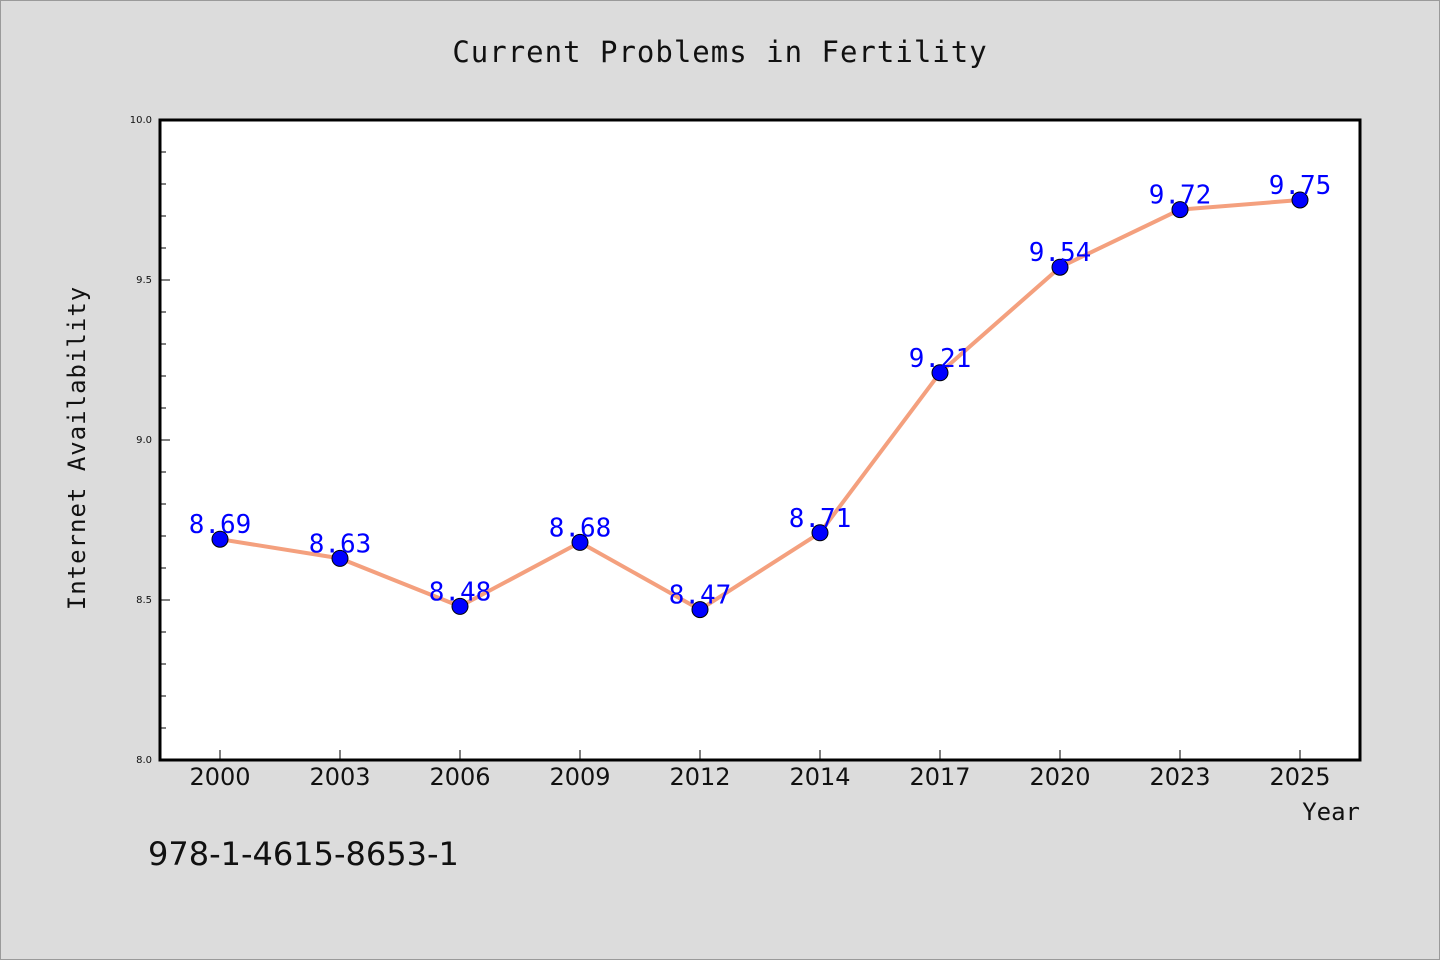 The width and height of the screenshot is (1440, 960). Describe the element at coordinates (579, 777) in the screenshot. I see `x-tick-label: 2009` at that location.